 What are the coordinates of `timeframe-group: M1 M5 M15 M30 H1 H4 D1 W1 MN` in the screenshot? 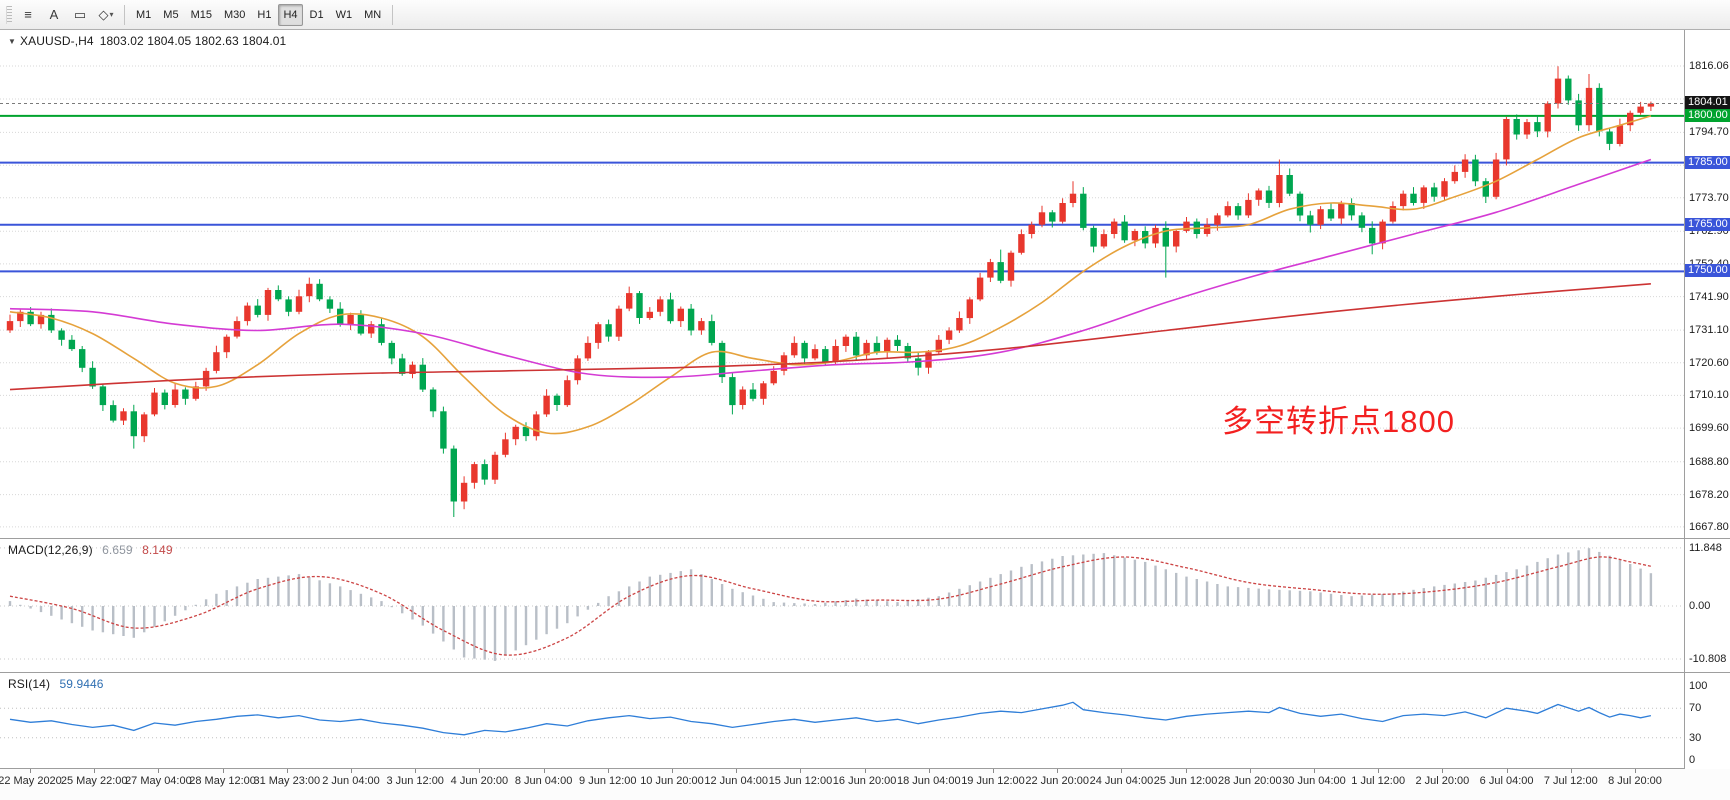 It's located at (258, 14).